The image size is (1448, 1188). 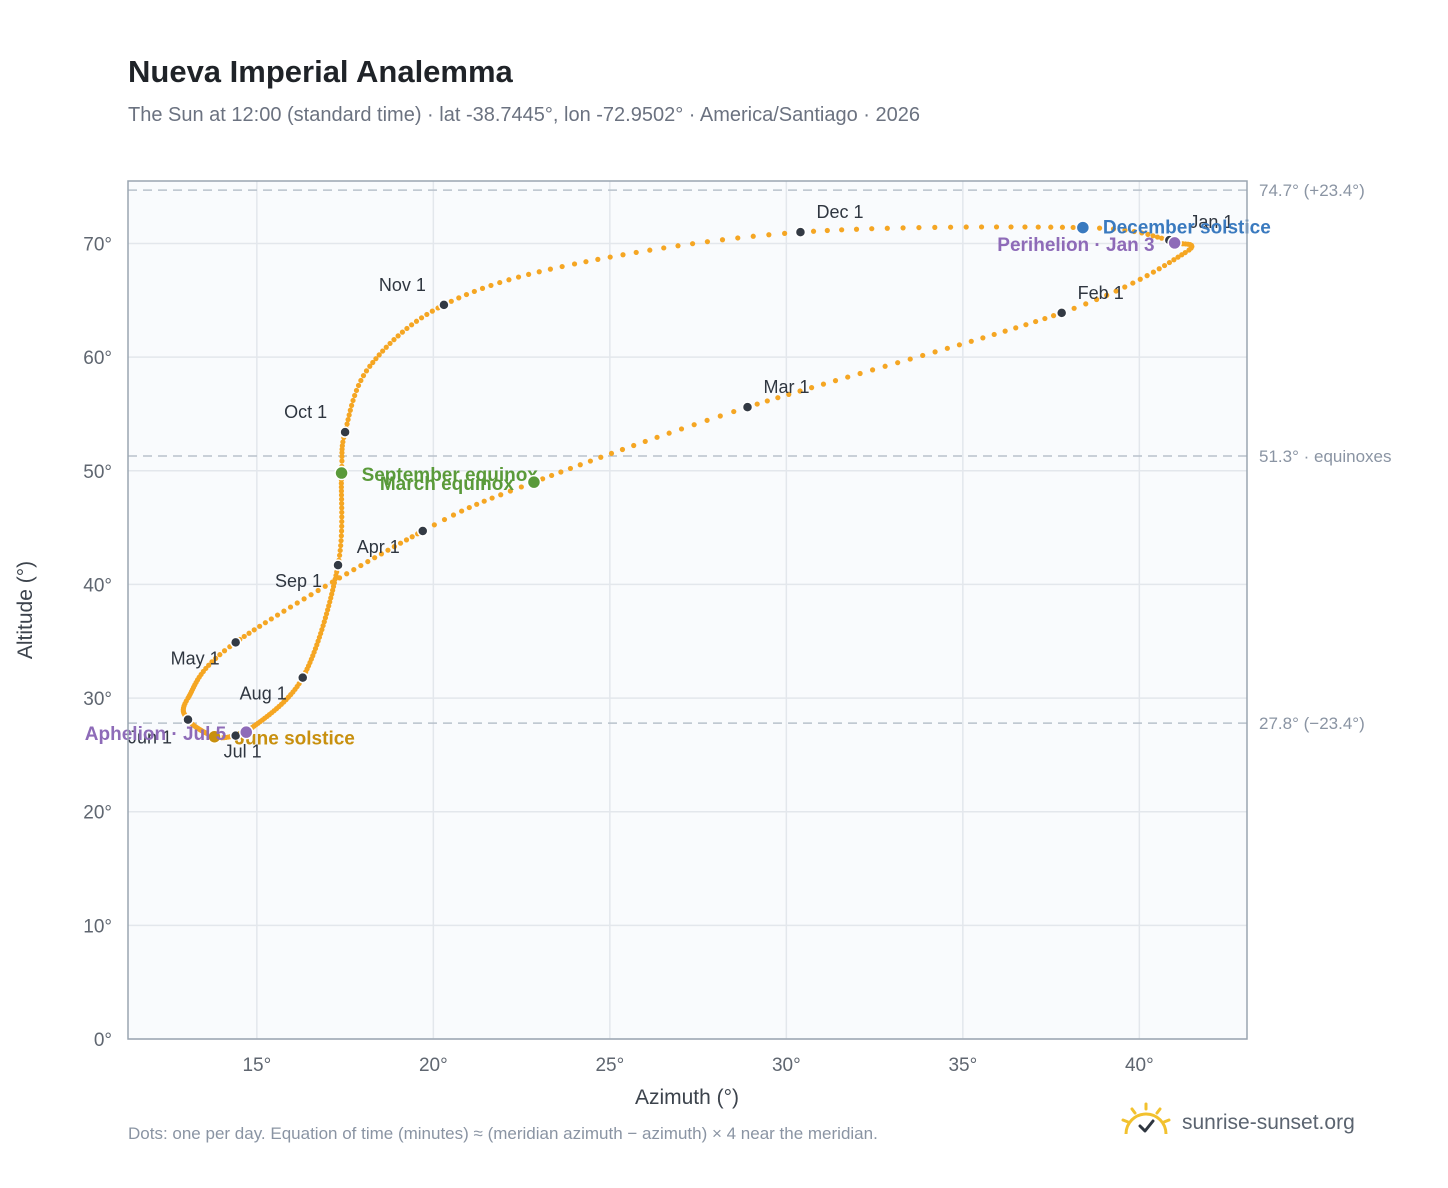 I want to click on x-tick-label: 30°, so click(x=786, y=1065).